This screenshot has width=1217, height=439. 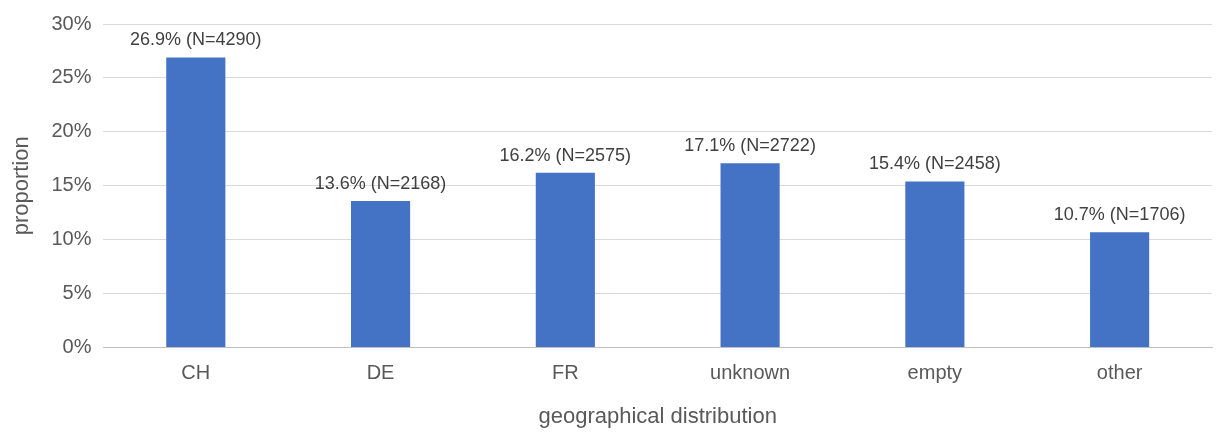 I want to click on x-axis-title: geographical distribution, so click(x=657, y=415).